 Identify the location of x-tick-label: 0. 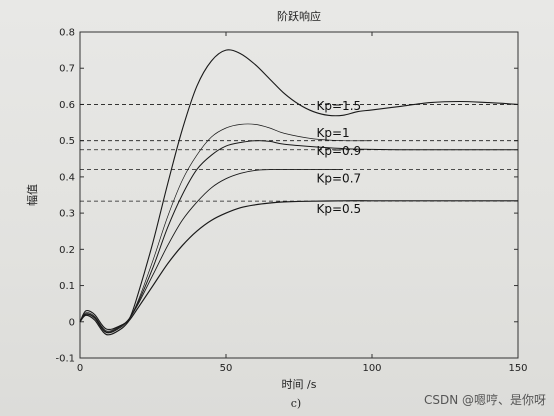
(80, 368).